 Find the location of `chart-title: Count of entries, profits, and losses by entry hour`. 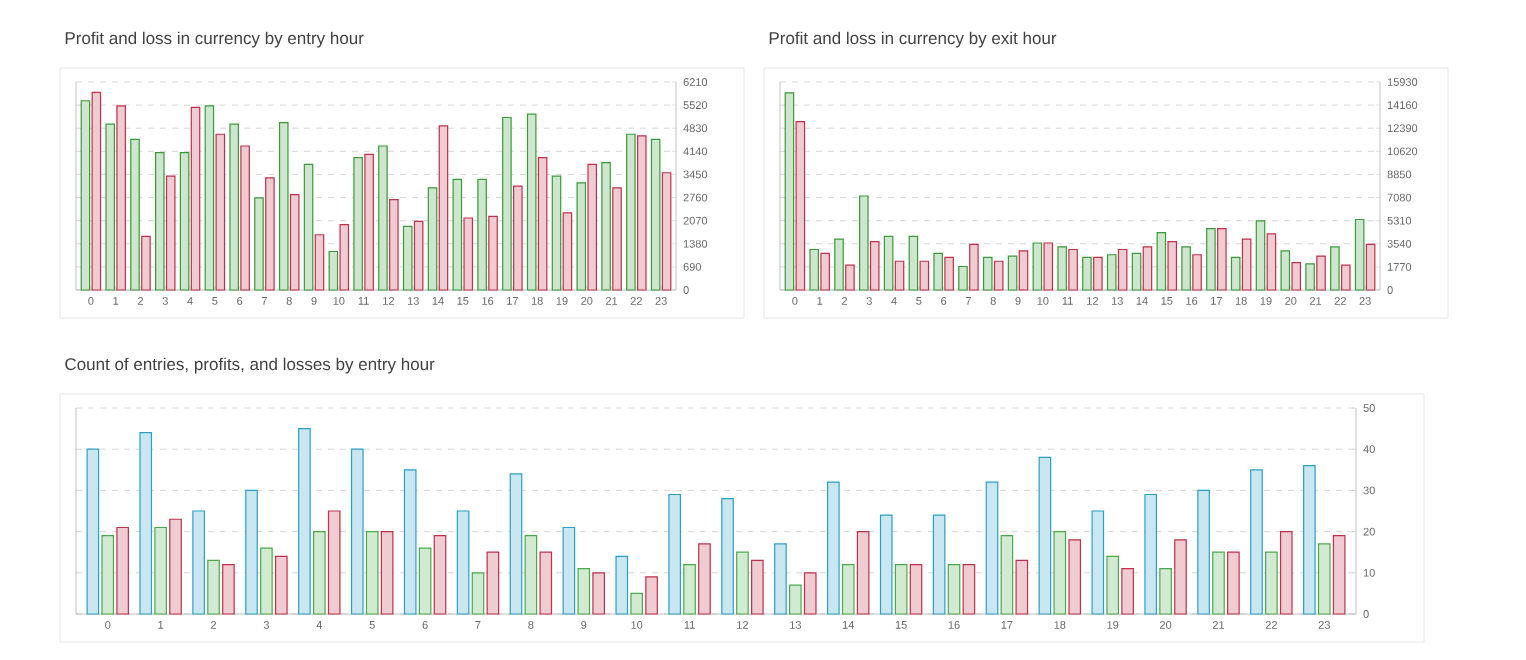

chart-title: Count of entries, profits, and losses by entry hour is located at coordinates (250, 365).